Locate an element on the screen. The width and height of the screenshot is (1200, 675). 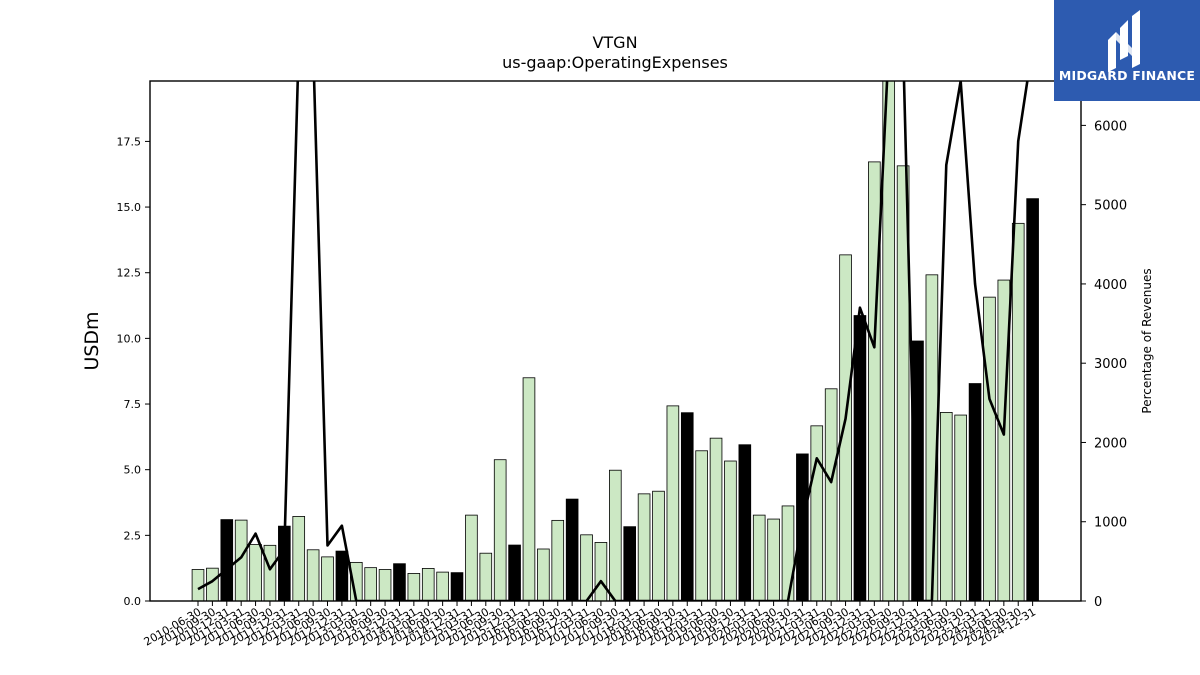
y2-tick-label: 0 is located at coordinates (1098, 602).